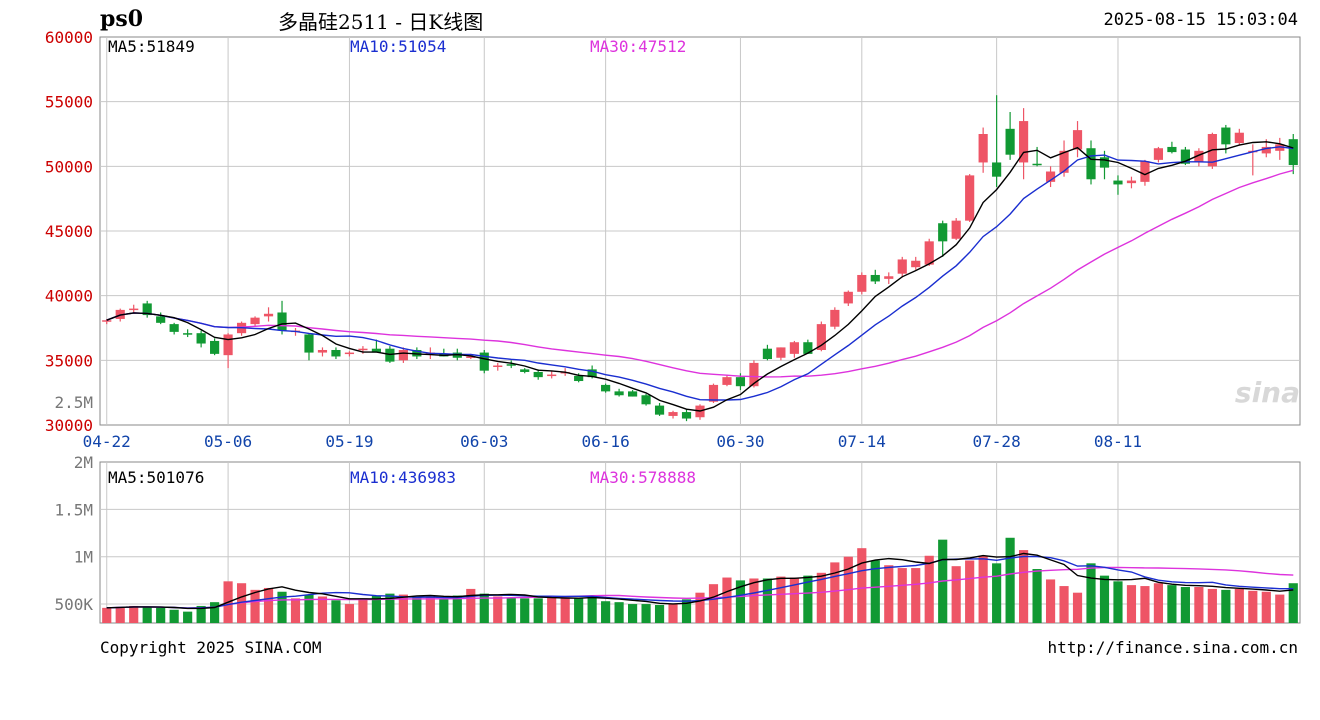 The width and height of the screenshot is (1320, 720). Describe the element at coordinates (69, 296) in the screenshot. I see `price-tick-label: 40000` at that location.